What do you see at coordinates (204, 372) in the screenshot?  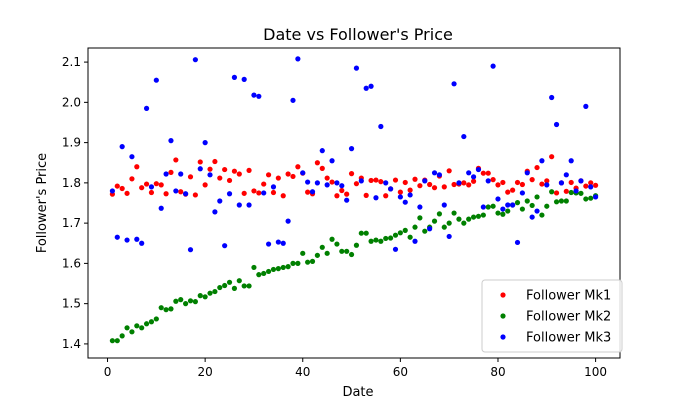 I see `x-tick-label: 20` at bounding box center [204, 372].